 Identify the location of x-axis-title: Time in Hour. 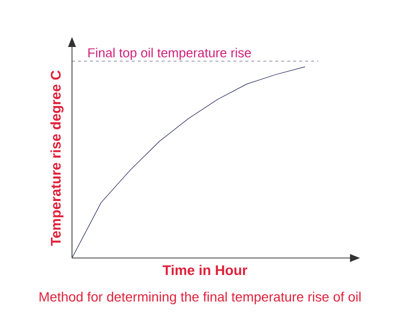
(205, 270).